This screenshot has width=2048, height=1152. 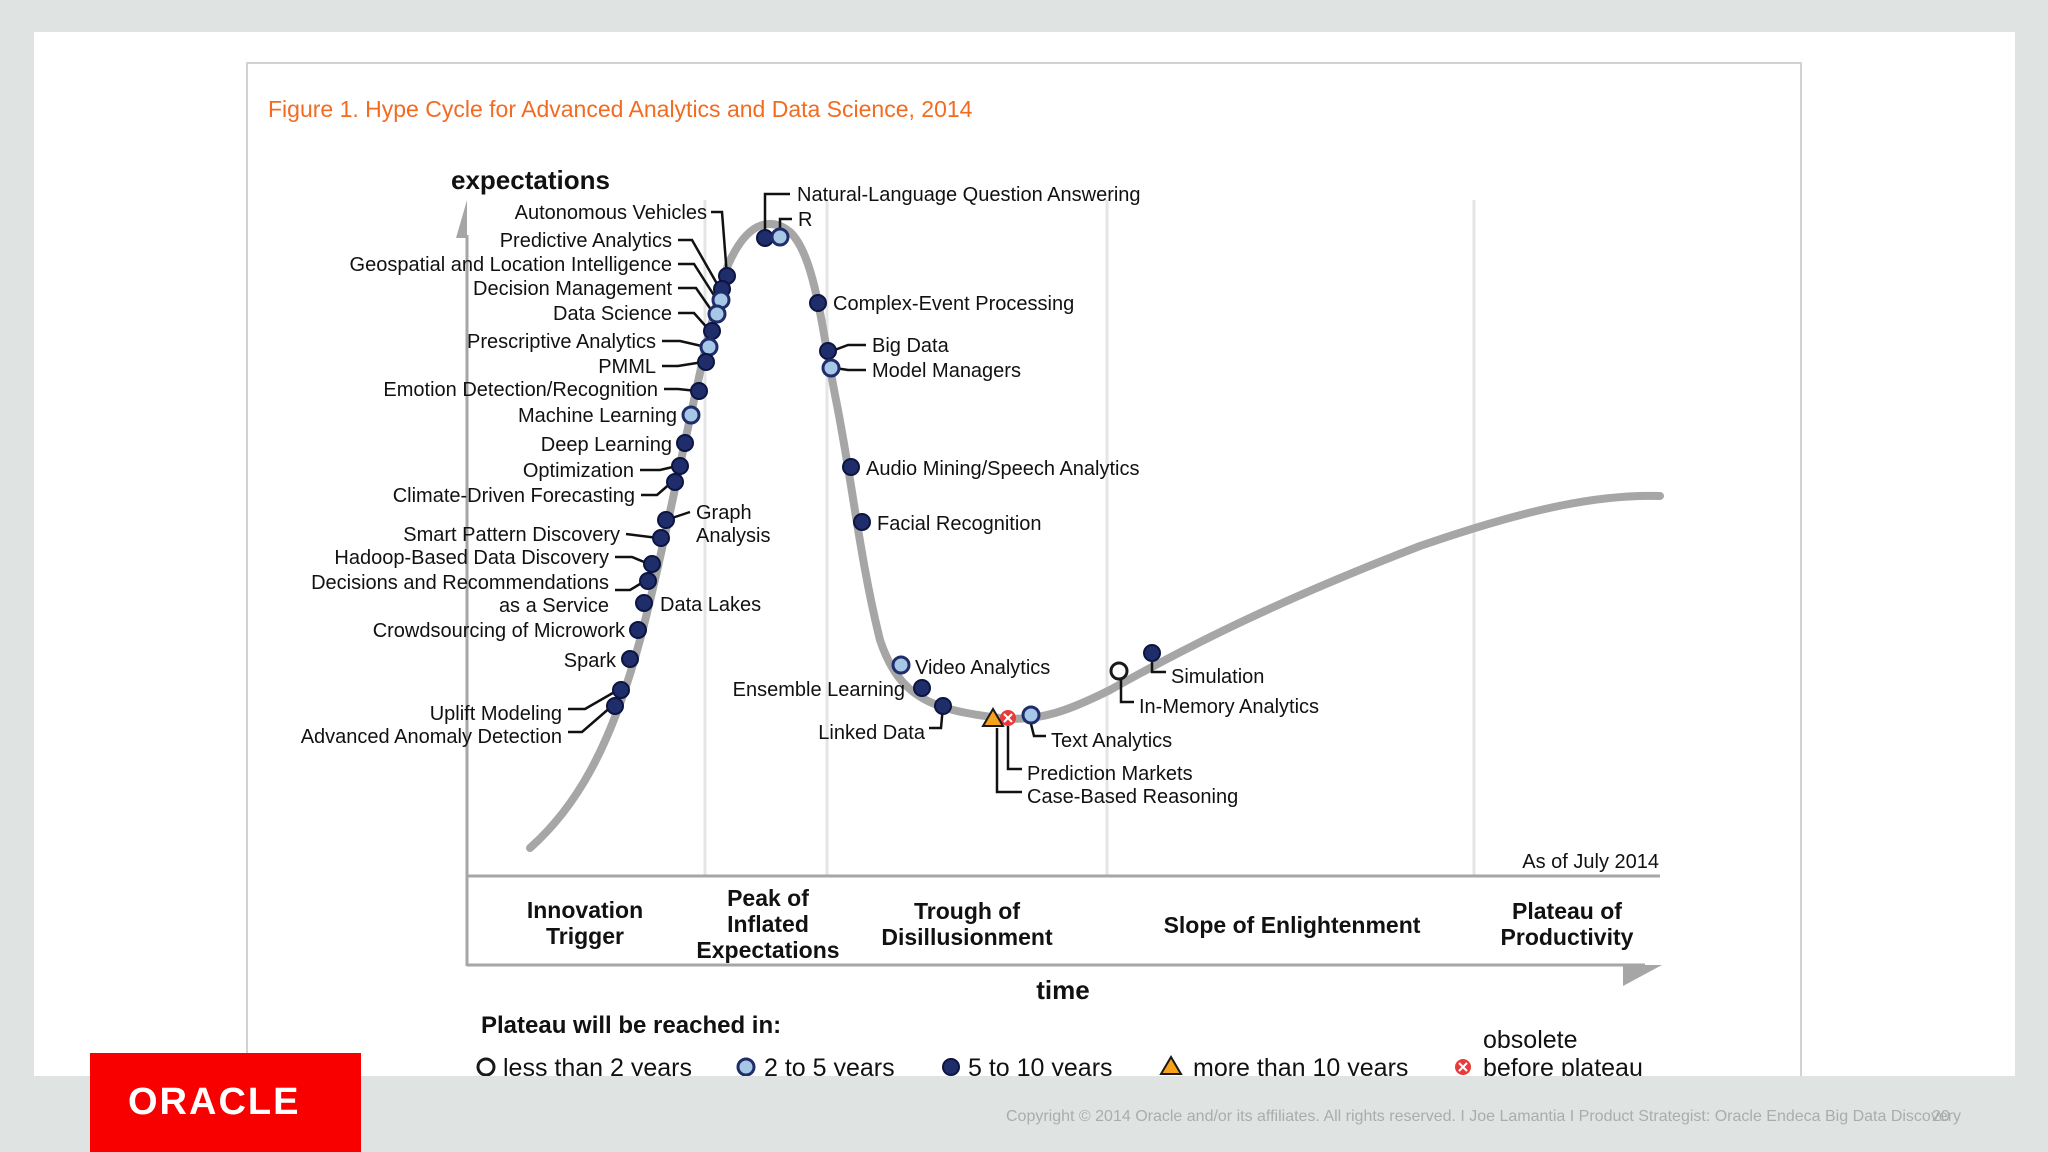 What do you see at coordinates (967, 911) in the screenshot?
I see `phase-label-trough: Trough of` at bounding box center [967, 911].